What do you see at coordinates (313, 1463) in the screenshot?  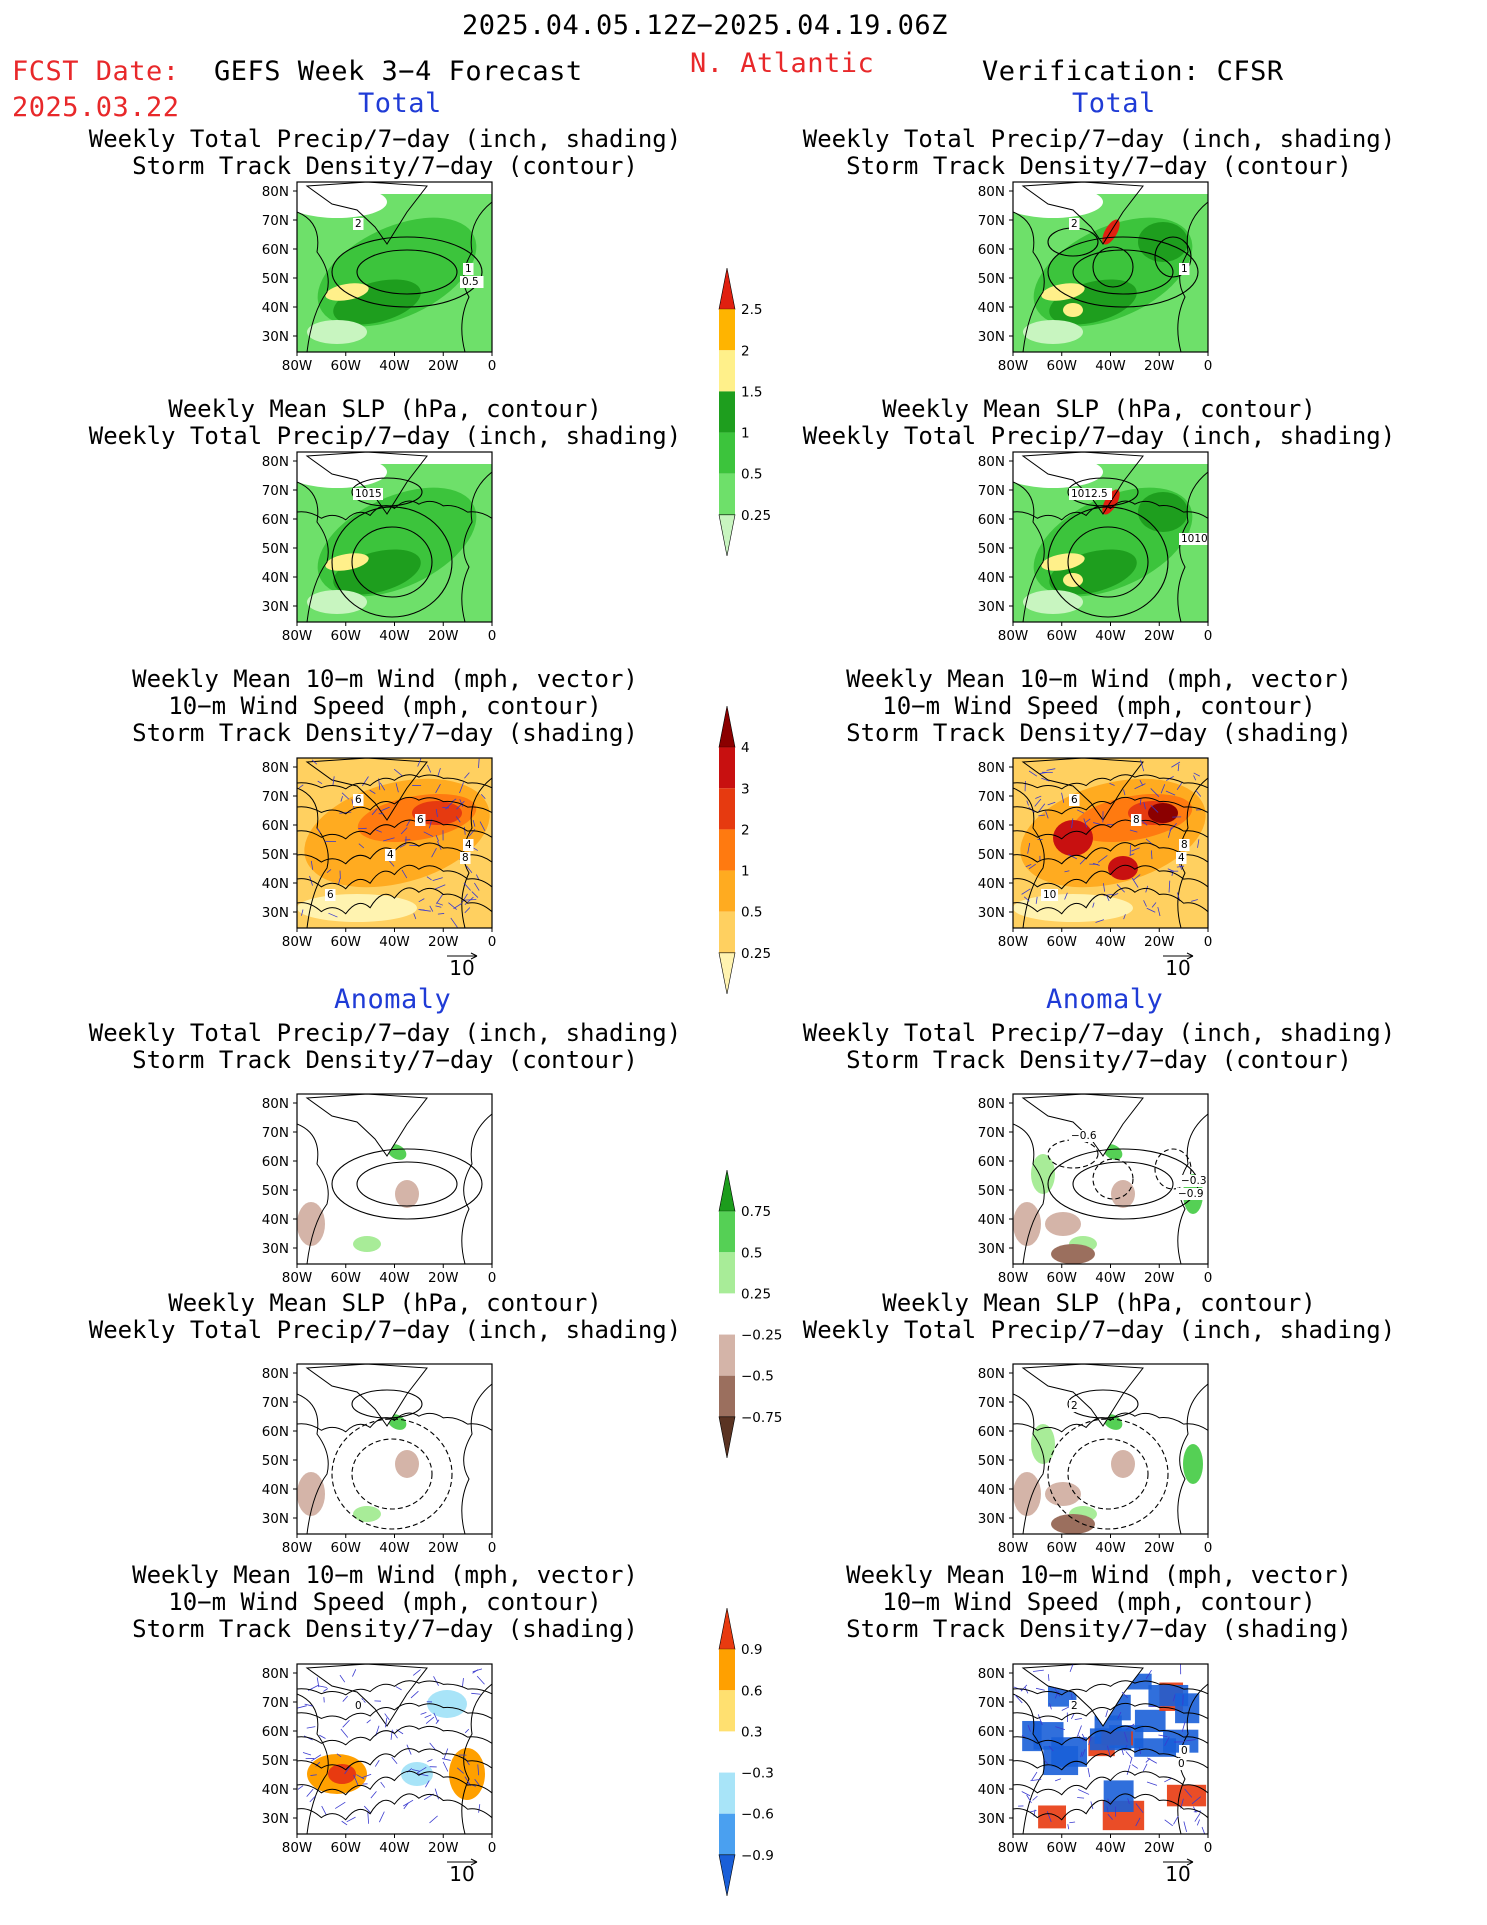 I see `north-america-coastline` at bounding box center [313, 1463].